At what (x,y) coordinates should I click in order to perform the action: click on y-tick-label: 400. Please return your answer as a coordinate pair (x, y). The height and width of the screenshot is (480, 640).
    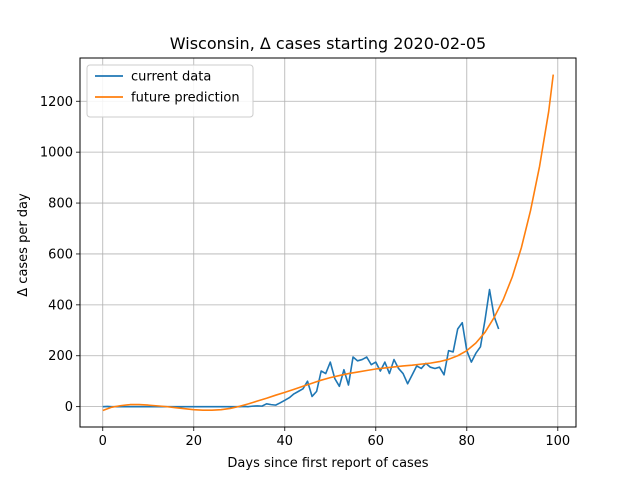
    Looking at the image, I should click on (60, 305).